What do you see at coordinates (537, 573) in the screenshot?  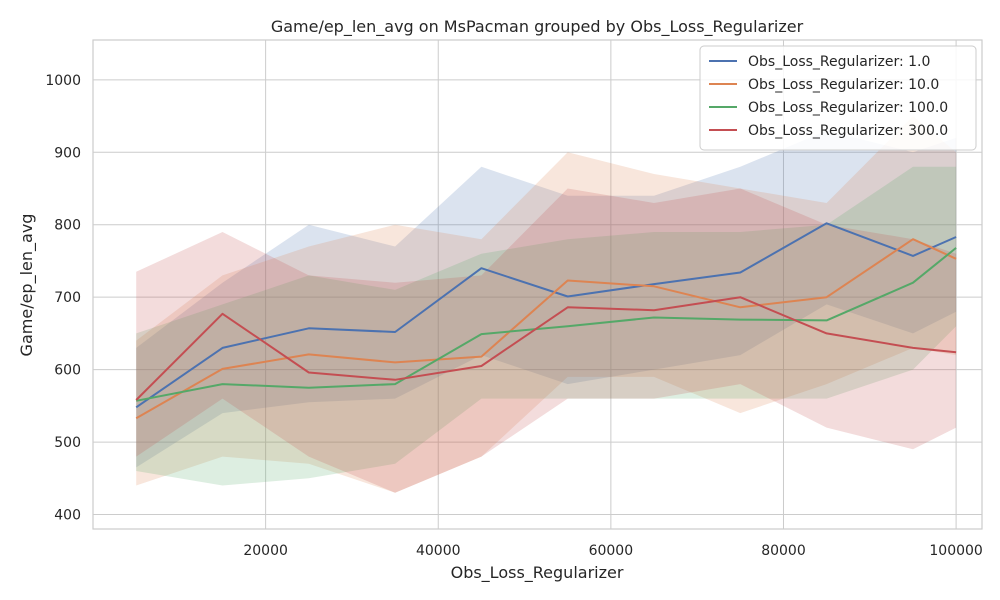 I see `x-axis-label: Obs_Loss_Regularizer` at bounding box center [537, 573].